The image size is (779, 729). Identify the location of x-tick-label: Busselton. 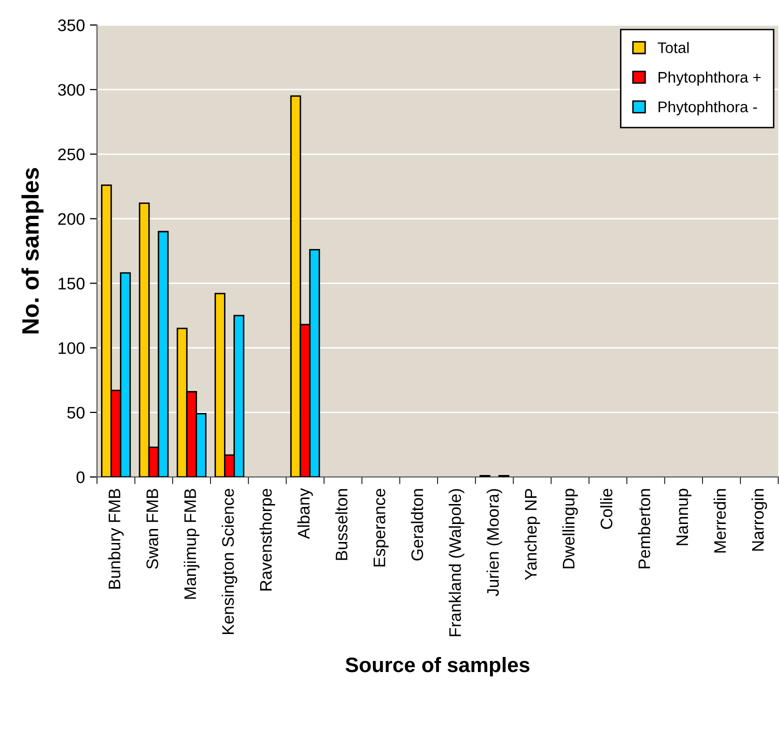
(341, 524).